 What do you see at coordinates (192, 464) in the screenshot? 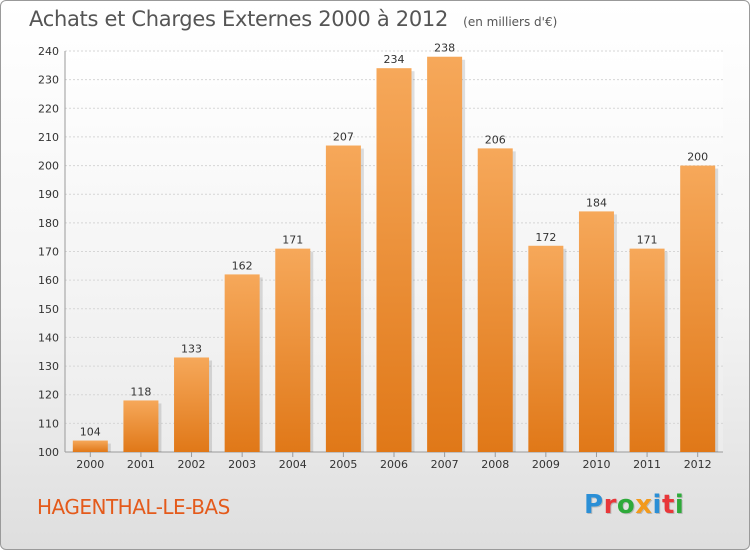
I see `x-tick-label: 2002` at bounding box center [192, 464].